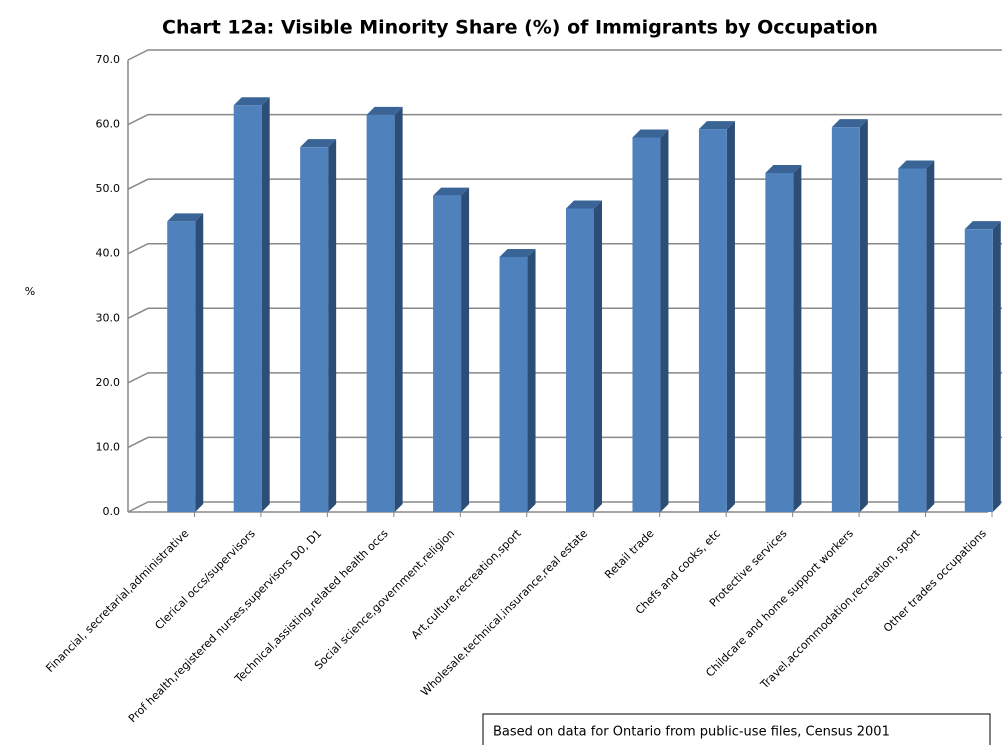 Image resolution: width=1002 pixels, height=745 pixels. What do you see at coordinates (466, 583) in the screenshot?
I see `x-tick-label: Art,culture,recreation,sport` at bounding box center [466, 583].